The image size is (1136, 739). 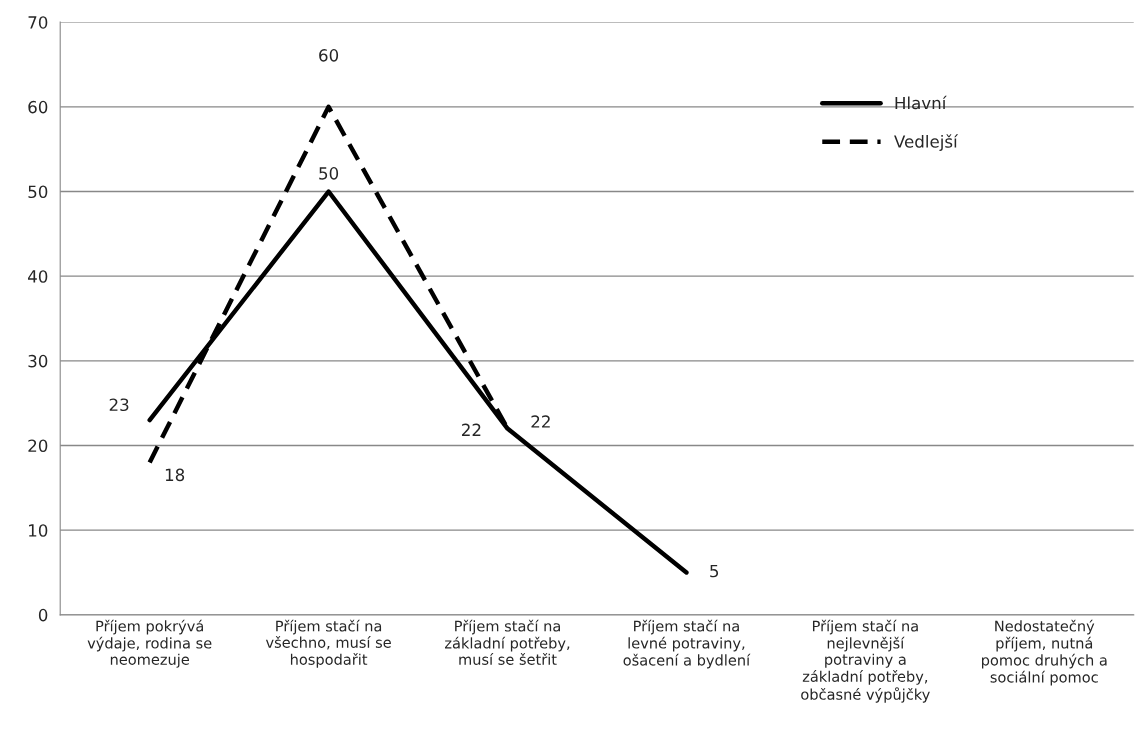 I want to click on y-tick-label: 60, so click(x=38, y=107).